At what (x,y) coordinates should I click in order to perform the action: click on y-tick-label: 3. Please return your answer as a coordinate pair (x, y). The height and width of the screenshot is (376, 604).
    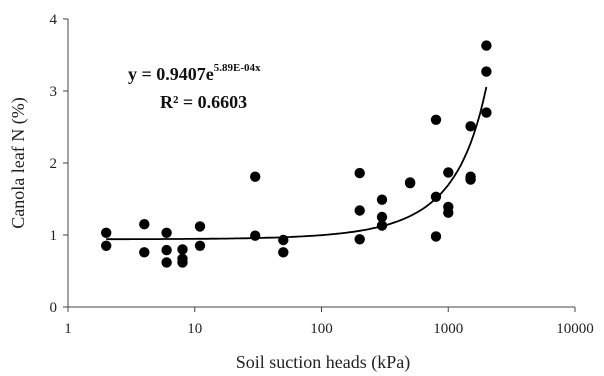
    Looking at the image, I should click on (54, 92).